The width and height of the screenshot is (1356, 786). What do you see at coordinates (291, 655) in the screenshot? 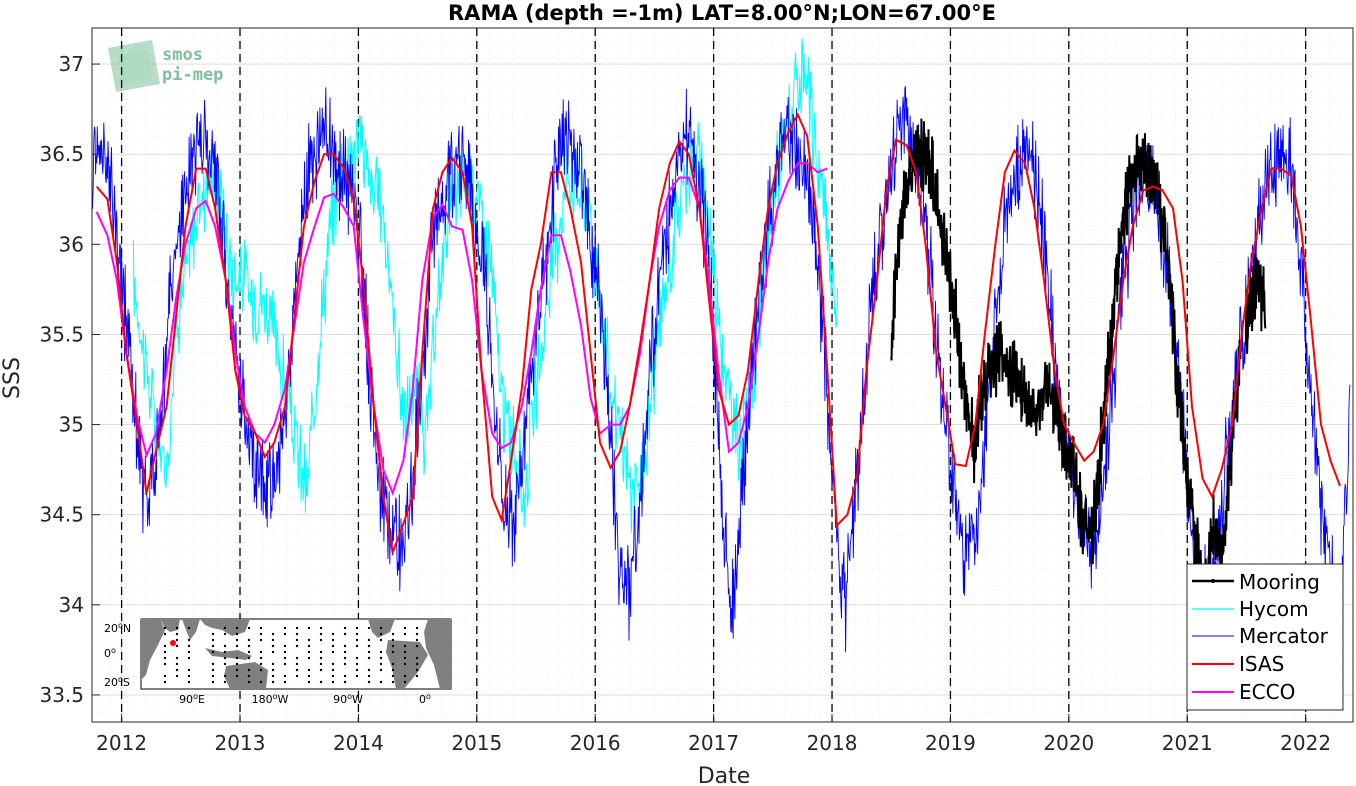
I see `mooring-array` at bounding box center [291, 655].